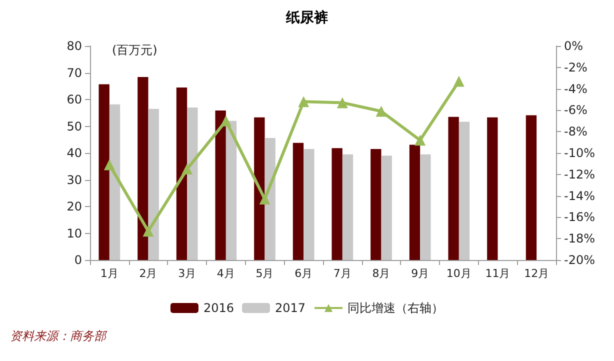 This screenshot has width=614, height=361. I want to click on x-tick-label: 5月, so click(265, 273).